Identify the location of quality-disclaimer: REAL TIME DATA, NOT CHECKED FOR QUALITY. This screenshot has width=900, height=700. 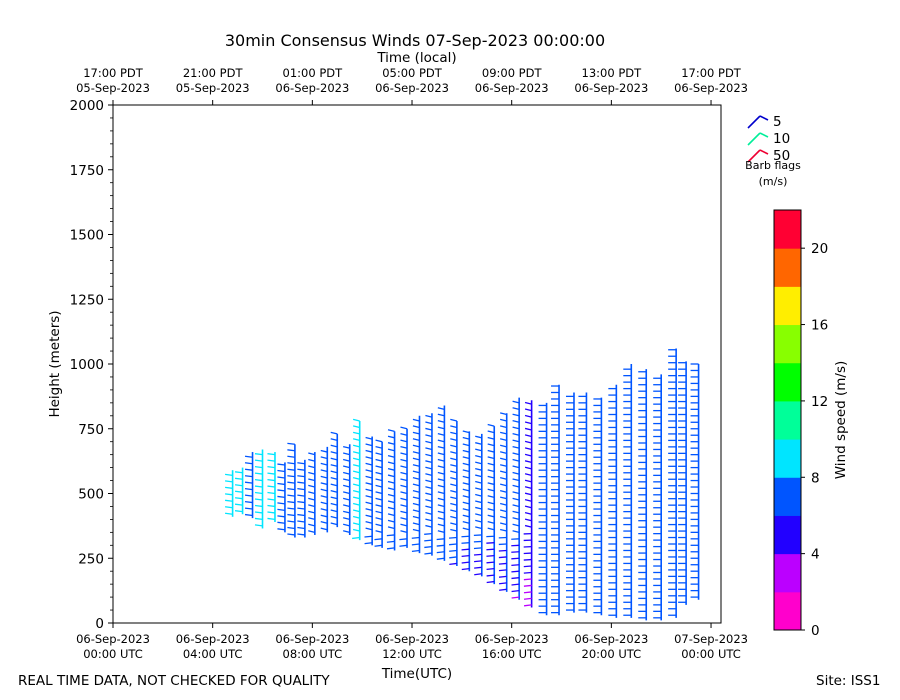
(174, 681).